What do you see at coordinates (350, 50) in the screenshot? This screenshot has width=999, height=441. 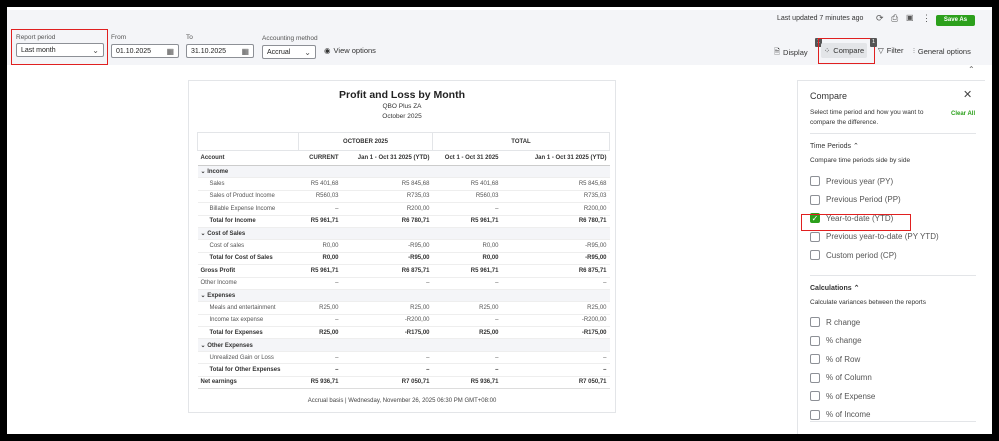 I see `view-options-button: ◉ View options` at bounding box center [350, 50].